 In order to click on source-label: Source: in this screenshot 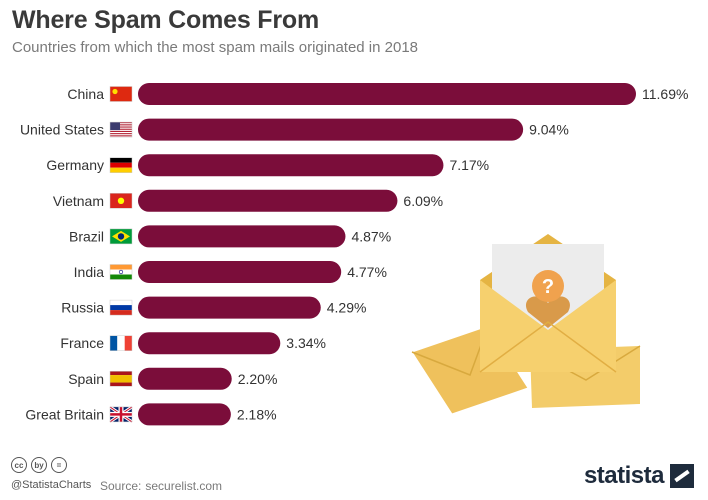, I will do `click(121, 486)`.